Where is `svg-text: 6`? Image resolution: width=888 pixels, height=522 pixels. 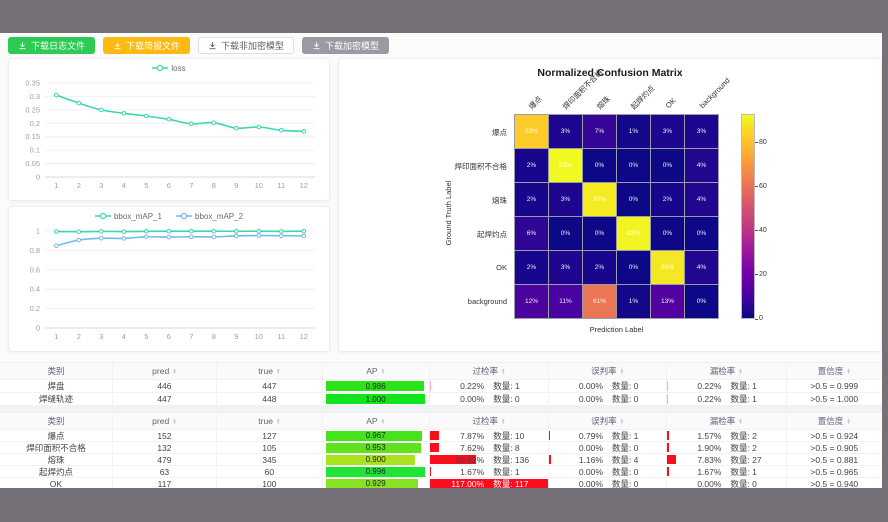
svg-text: 6 is located at coordinates (169, 336).